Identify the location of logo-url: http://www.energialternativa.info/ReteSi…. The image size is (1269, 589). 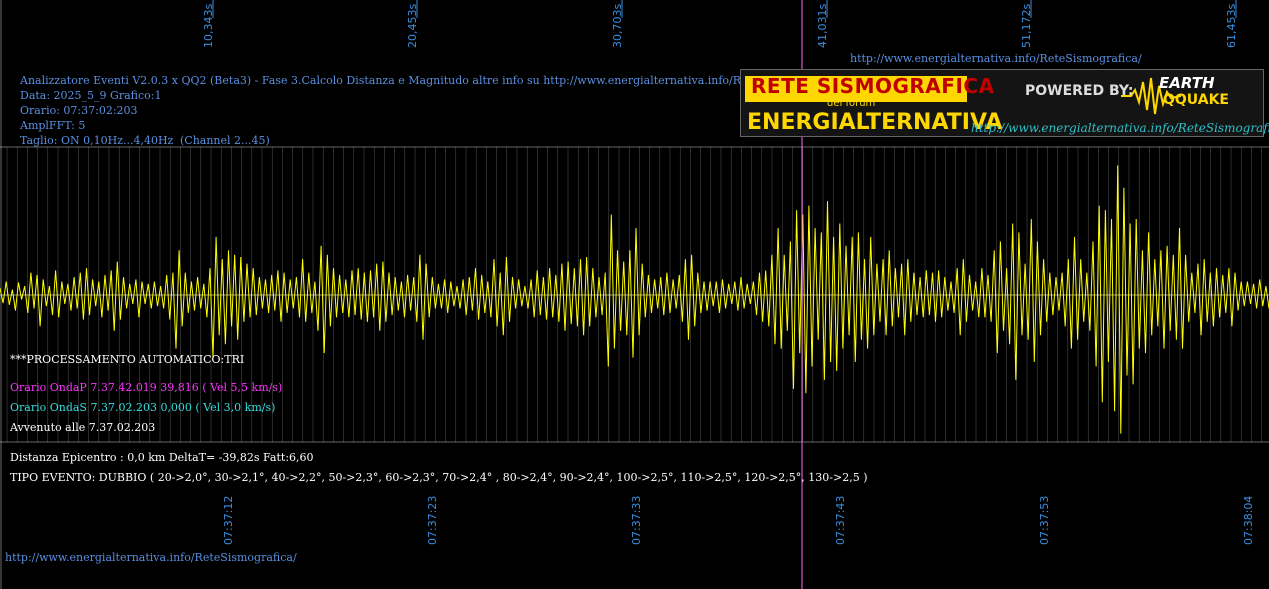
(1120, 128).